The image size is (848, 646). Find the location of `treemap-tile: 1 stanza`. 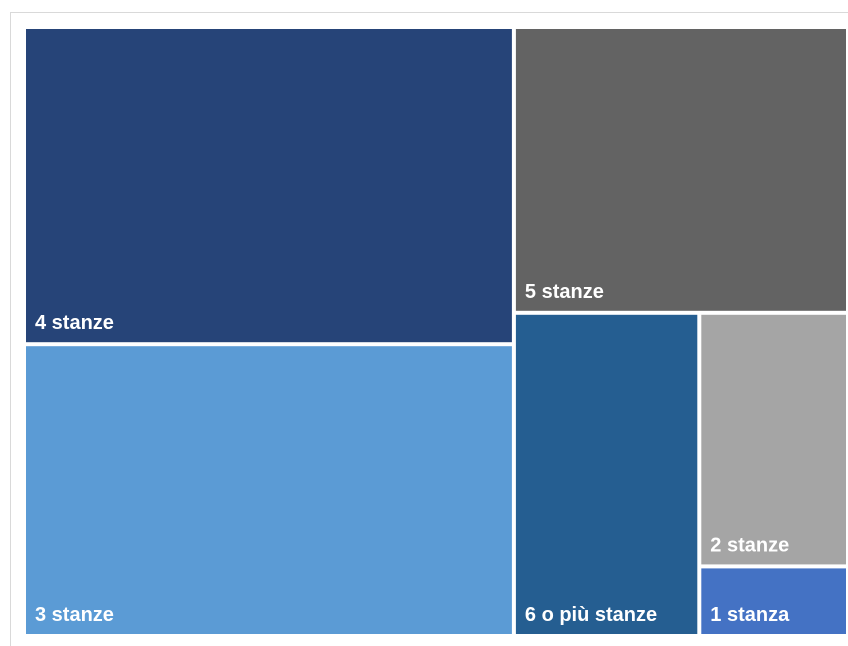

treemap-tile: 1 stanza is located at coordinates (773, 601).